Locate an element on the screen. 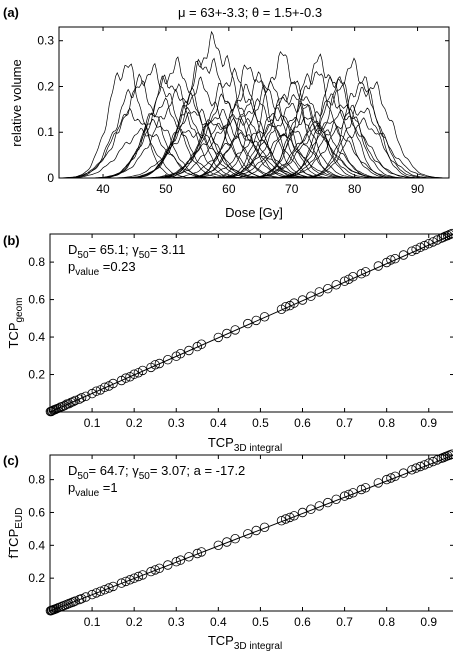 Image resolution: width=453 pixels, height=658 pixels. panel-c-x-axis-label: TCP3D integral is located at coordinates (245, 642).